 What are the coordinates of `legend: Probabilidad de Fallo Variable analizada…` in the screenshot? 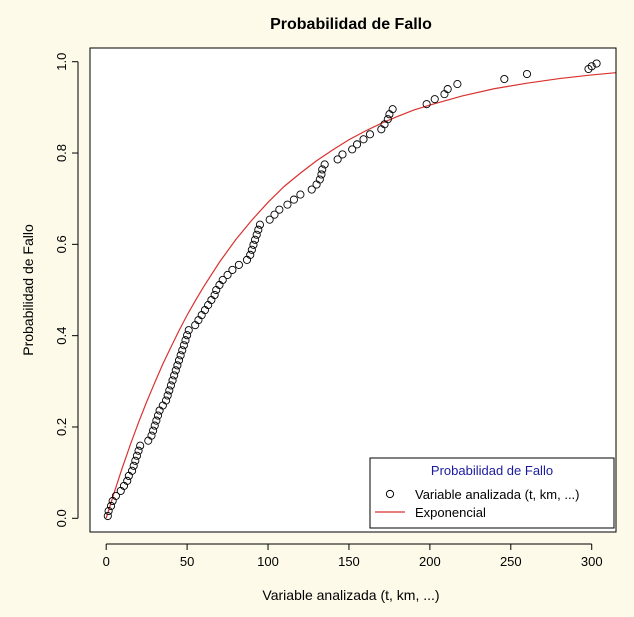 It's located at (492, 493).